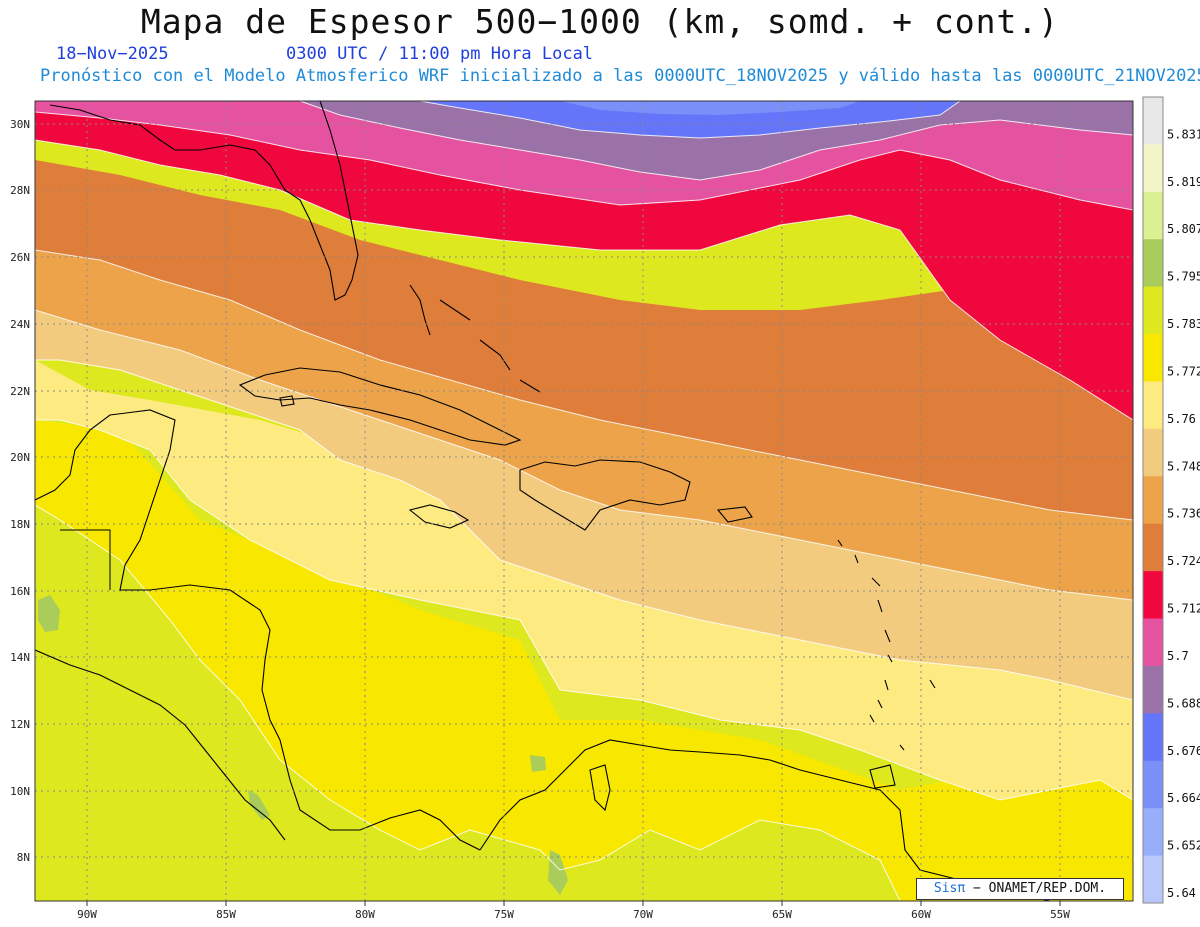  Describe the element at coordinates (1183, 798) in the screenshot. I see `colorbar-label: 5.664` at that location.